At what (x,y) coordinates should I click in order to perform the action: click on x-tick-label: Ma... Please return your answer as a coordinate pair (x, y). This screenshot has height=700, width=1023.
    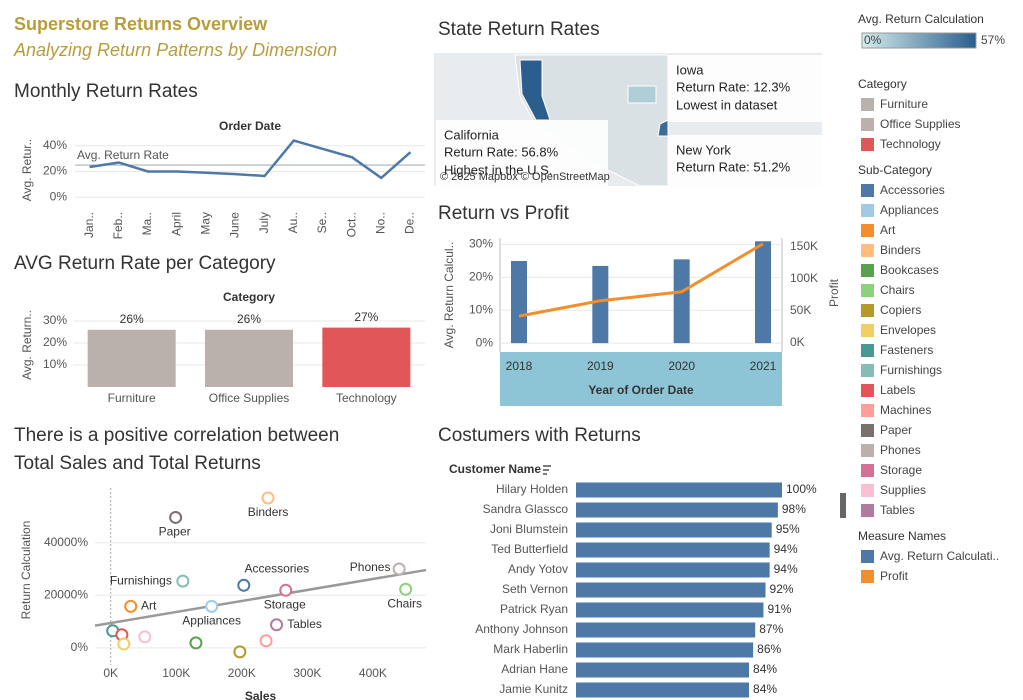
    Looking at the image, I should click on (147, 223).